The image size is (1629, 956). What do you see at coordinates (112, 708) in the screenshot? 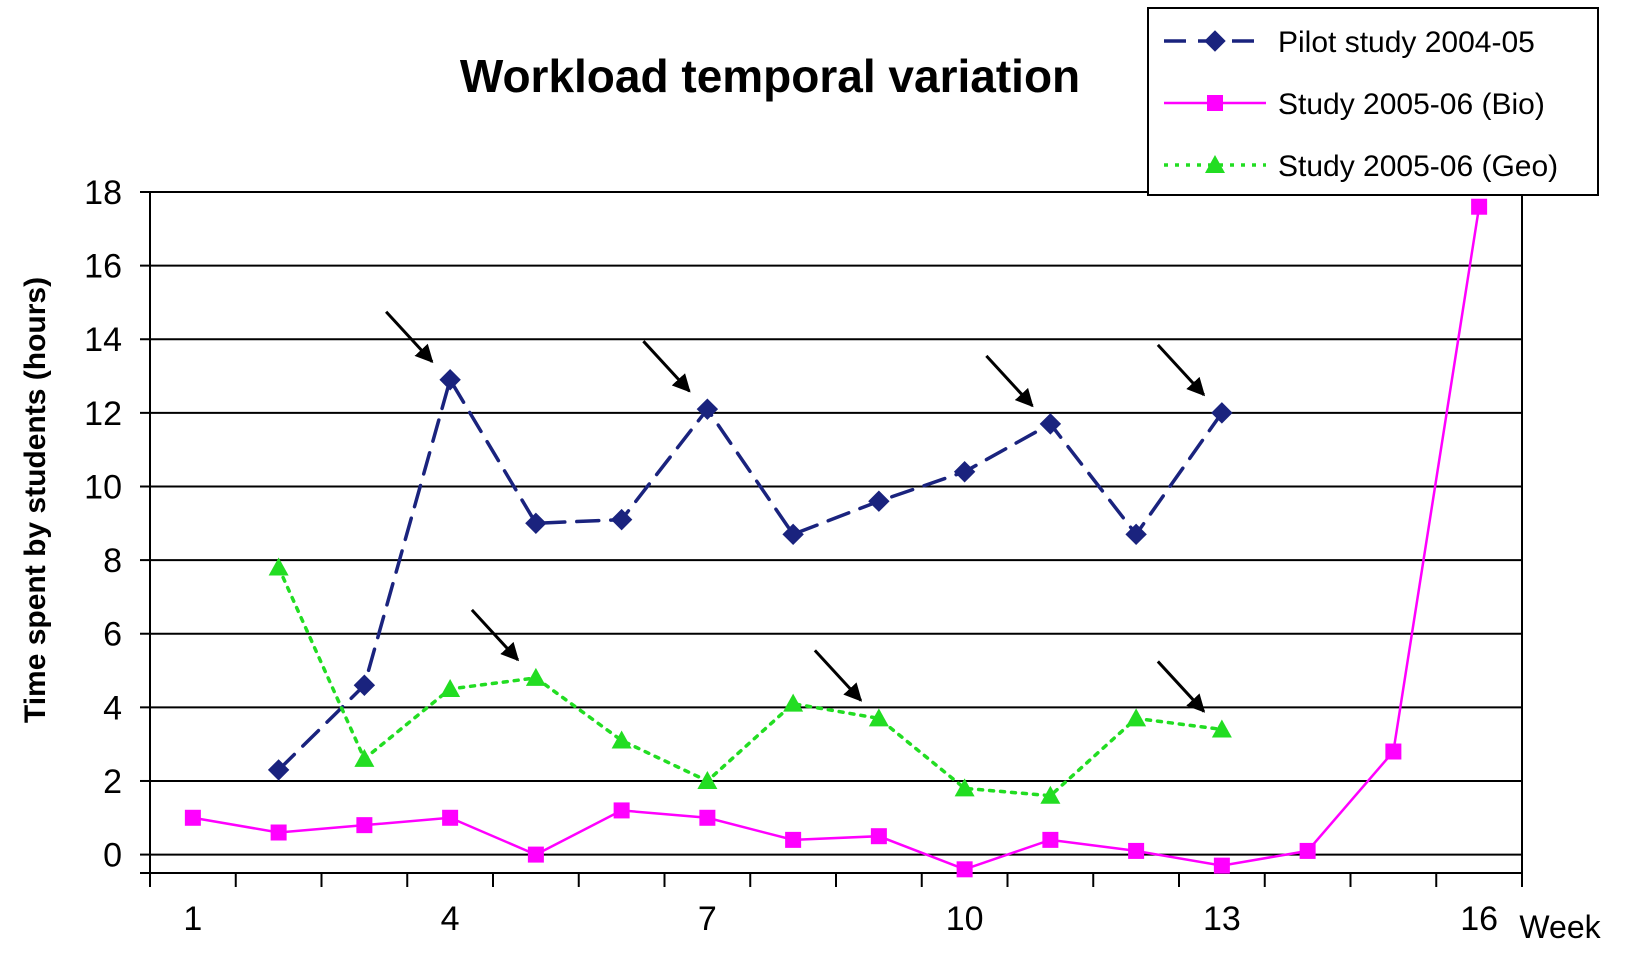
I see `y-tick-label: 4` at bounding box center [112, 708].